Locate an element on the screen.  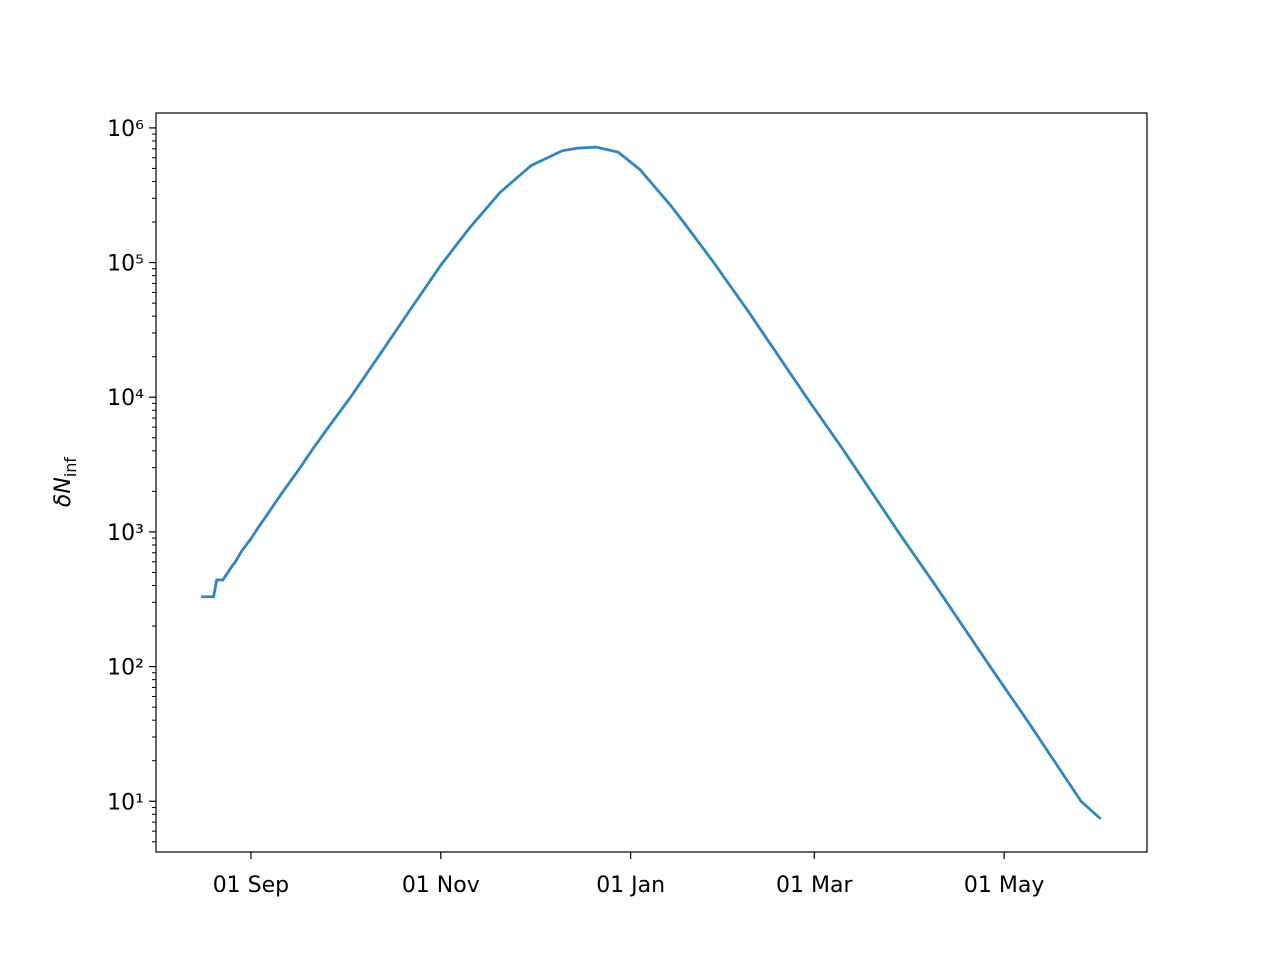
y-tick-label: 10⁵ is located at coordinates (125, 264).